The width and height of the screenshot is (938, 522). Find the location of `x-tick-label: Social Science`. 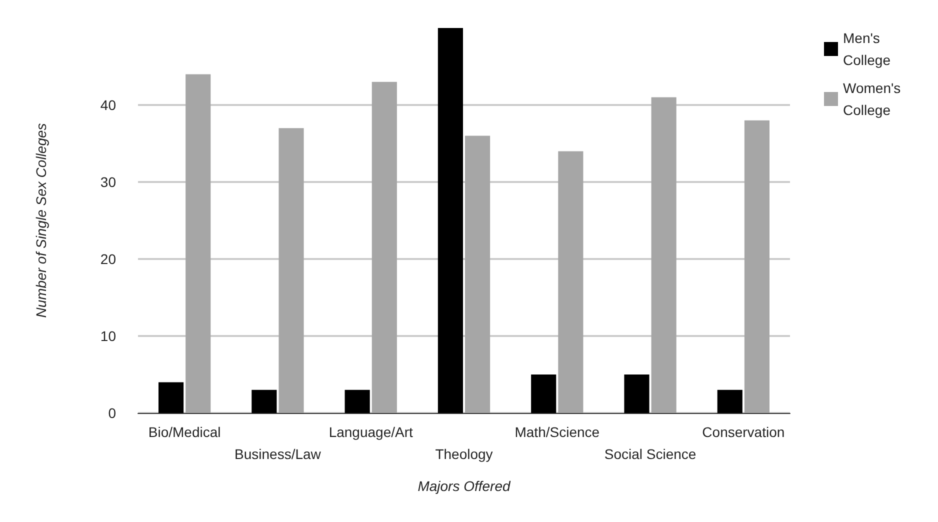

x-tick-label: Social Science is located at coordinates (650, 454).